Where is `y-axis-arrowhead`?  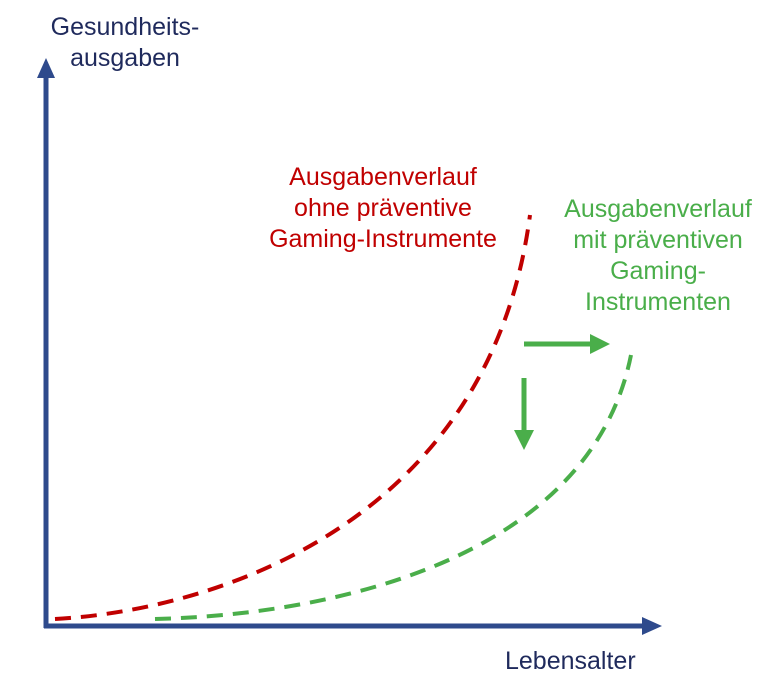 y-axis-arrowhead is located at coordinates (46, 68).